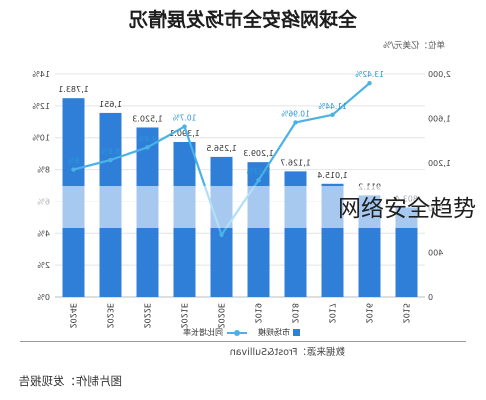  Describe the element at coordinates (369, 313) in the screenshot. I see `x-axis-tick-label: 2016` at that location.